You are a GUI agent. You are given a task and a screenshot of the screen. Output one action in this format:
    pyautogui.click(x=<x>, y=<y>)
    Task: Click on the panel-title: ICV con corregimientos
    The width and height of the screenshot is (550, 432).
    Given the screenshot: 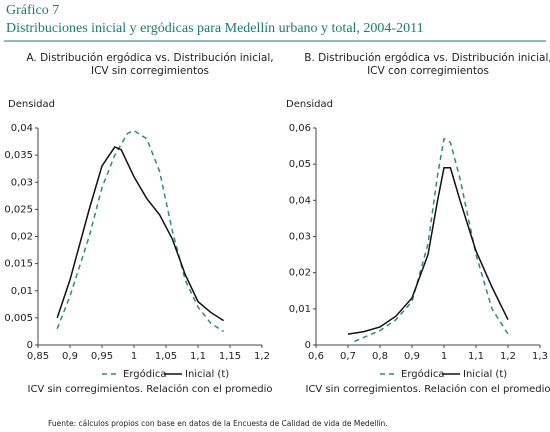 What is the action you would take?
    pyautogui.click(x=428, y=71)
    